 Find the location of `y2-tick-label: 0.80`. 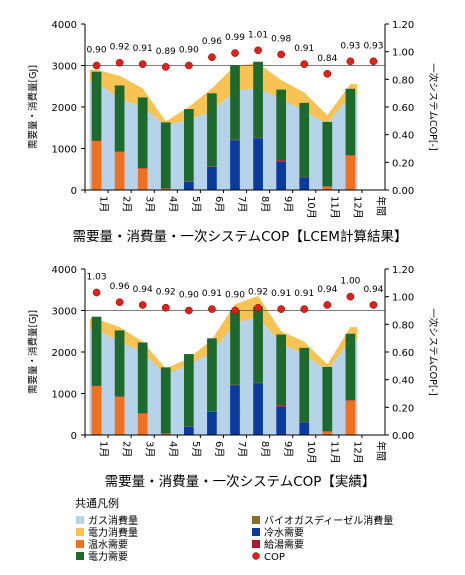

y2-tick-label: 0.80 is located at coordinates (403, 325).